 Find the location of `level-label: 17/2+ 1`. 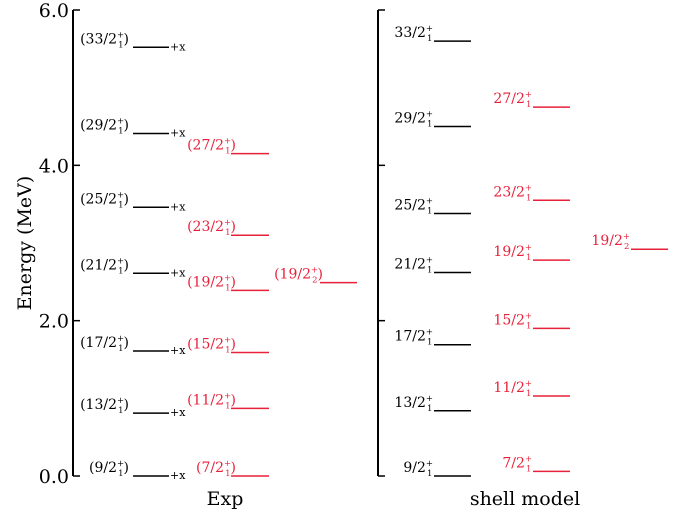

level-label: 17/2+ 1 is located at coordinates (413, 338).